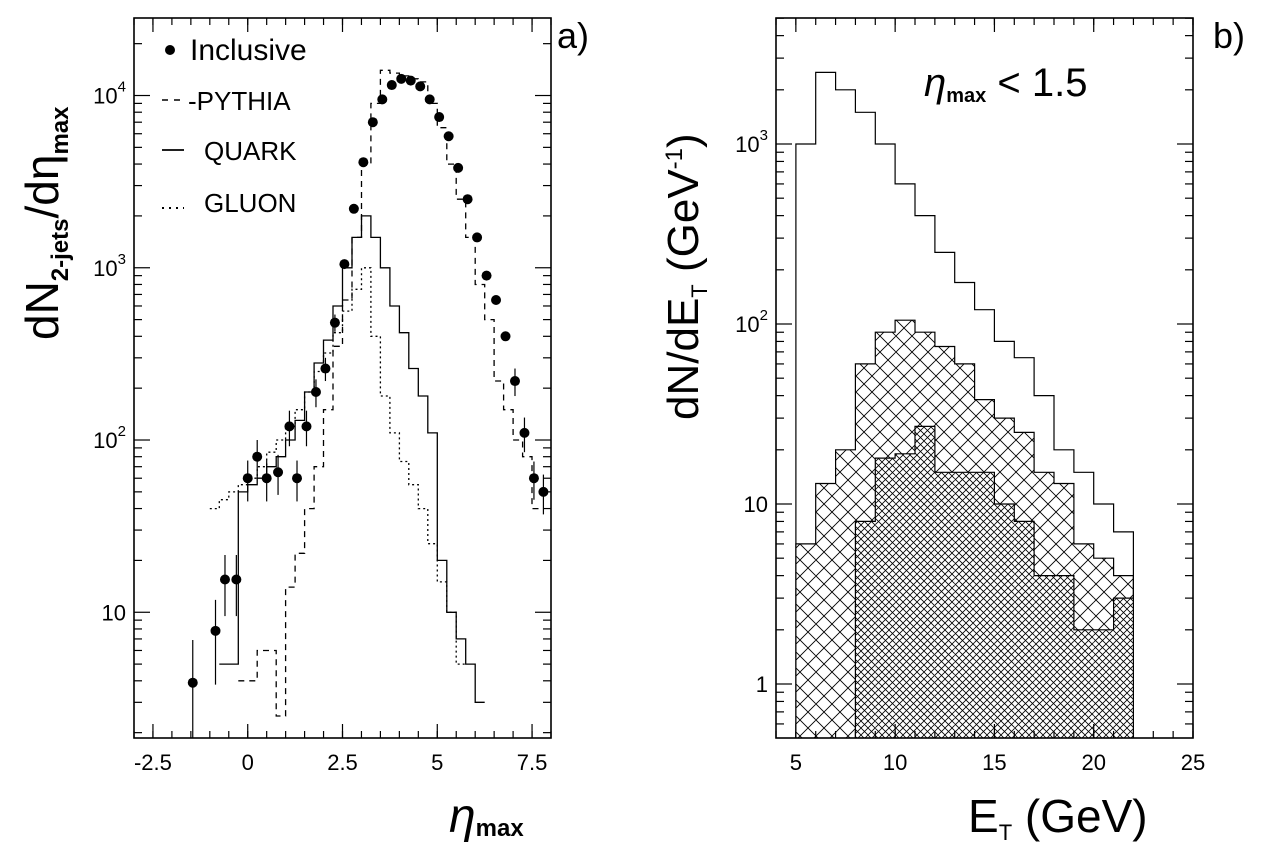  I want to click on panel-a-ylabel-mid: /dη, so click(42, 187).